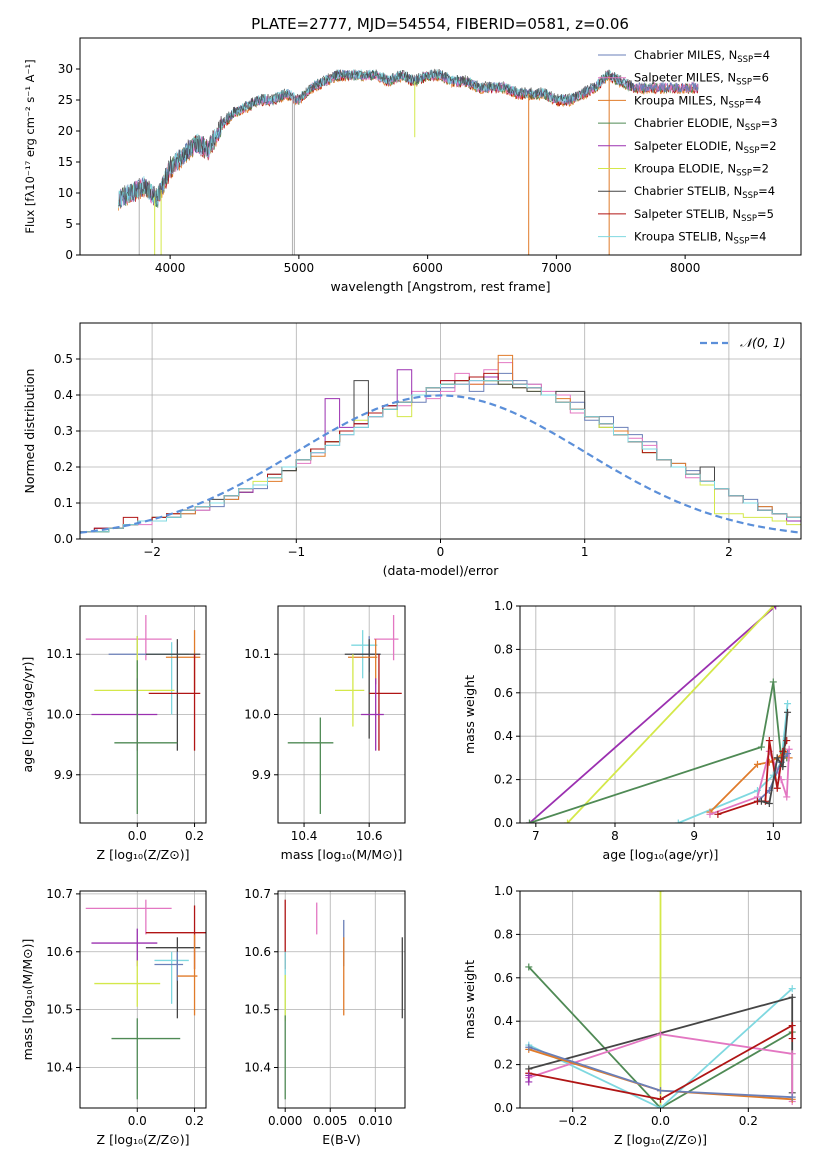  Describe the element at coordinates (763, 342) in the screenshot. I see `legend-label: 𝒩(0, 1)` at that location.